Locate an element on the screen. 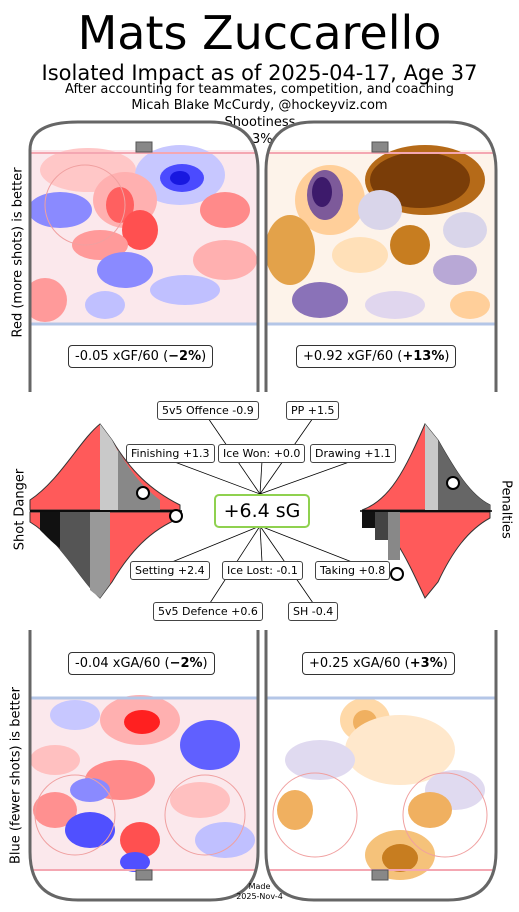 The width and height of the screenshot is (519, 912). defence-5v5-heatmap is located at coordinates (144, 765).